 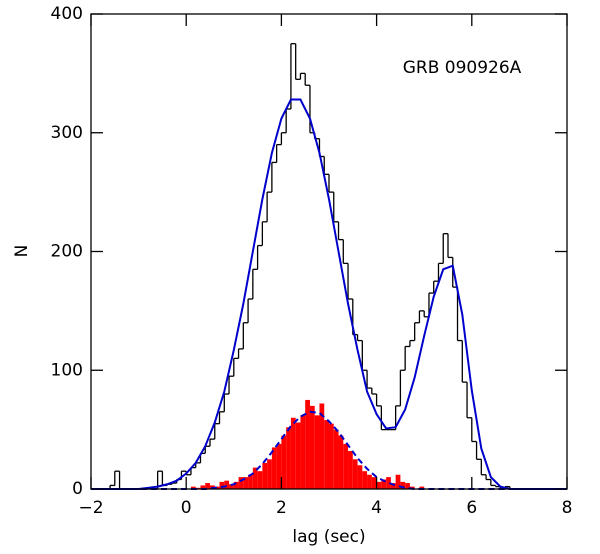 What do you see at coordinates (186, 508) in the screenshot?
I see `x-tick-label: 0` at bounding box center [186, 508].